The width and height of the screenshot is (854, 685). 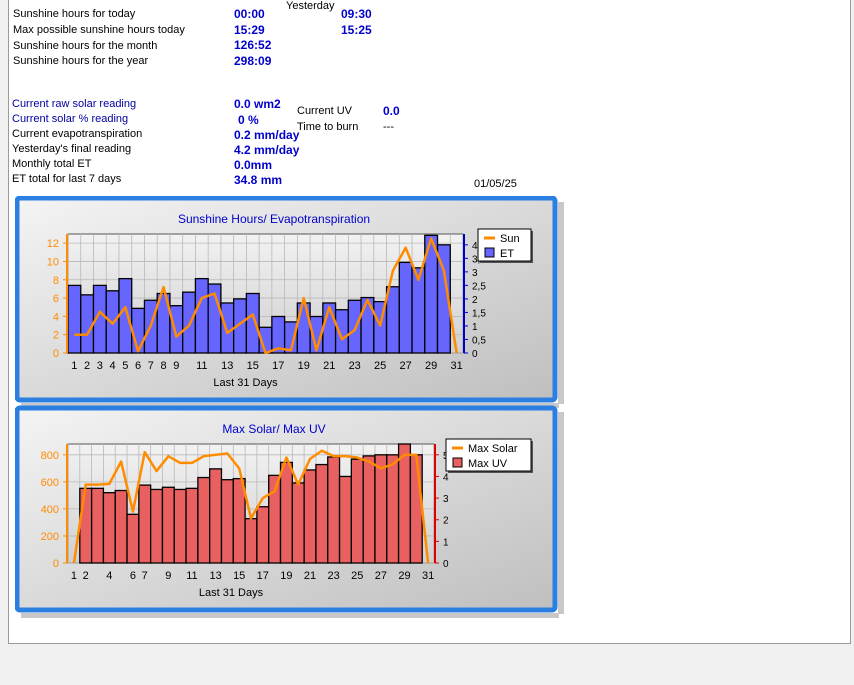 What do you see at coordinates (53, 262) in the screenshot?
I see `left-tick-label: 10` at bounding box center [53, 262].